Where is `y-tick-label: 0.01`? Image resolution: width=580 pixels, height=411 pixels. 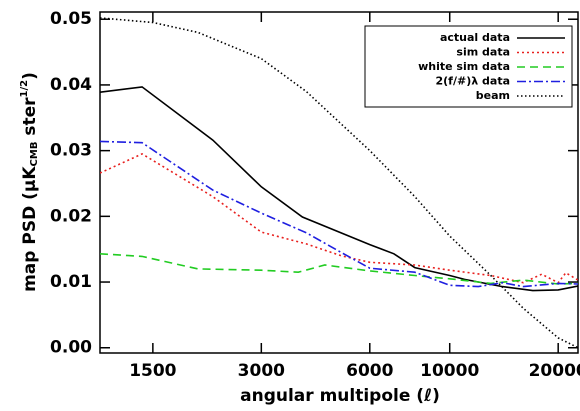
y-tick-label: 0.01 is located at coordinates (71, 282).